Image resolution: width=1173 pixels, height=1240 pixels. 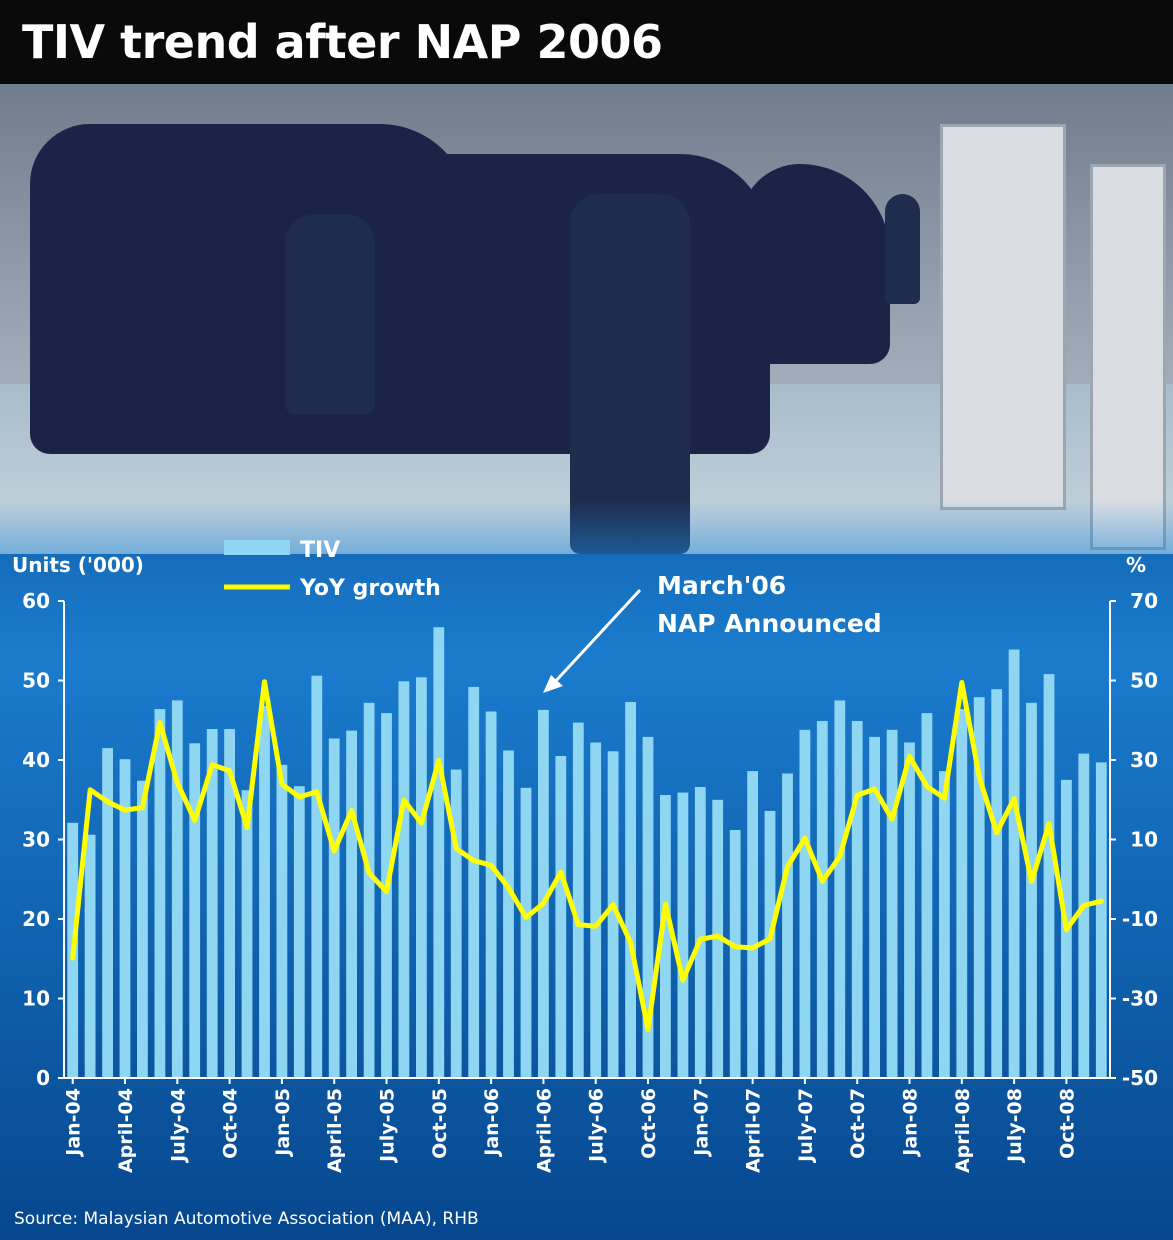 What do you see at coordinates (1136, 565) in the screenshot?
I see `right-axis-label: %` at bounding box center [1136, 565].